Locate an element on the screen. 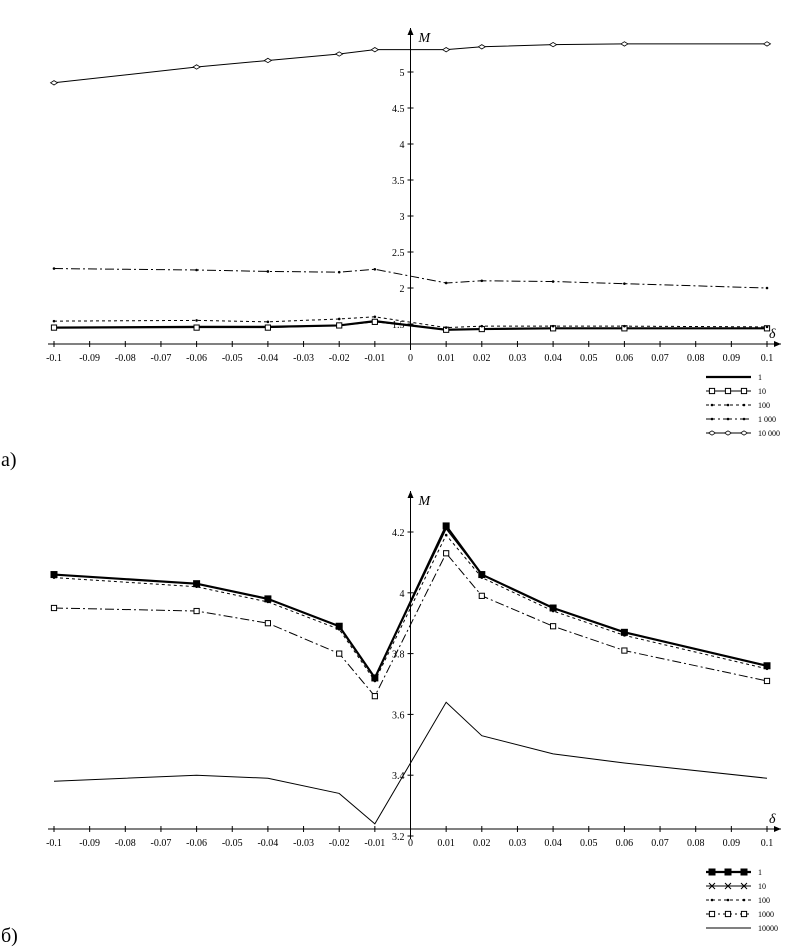 The width and height of the screenshot is (803, 950). chart1-x-axis-label: δ is located at coordinates (772, 819).